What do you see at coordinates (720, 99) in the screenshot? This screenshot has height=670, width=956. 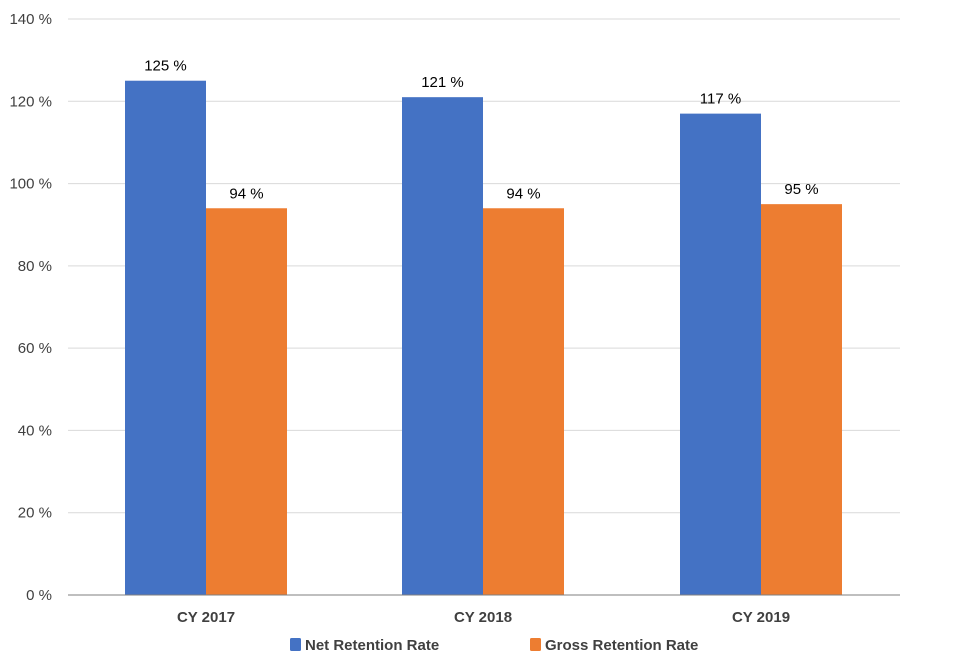 I see `data-label: 117 %` at bounding box center [720, 99].